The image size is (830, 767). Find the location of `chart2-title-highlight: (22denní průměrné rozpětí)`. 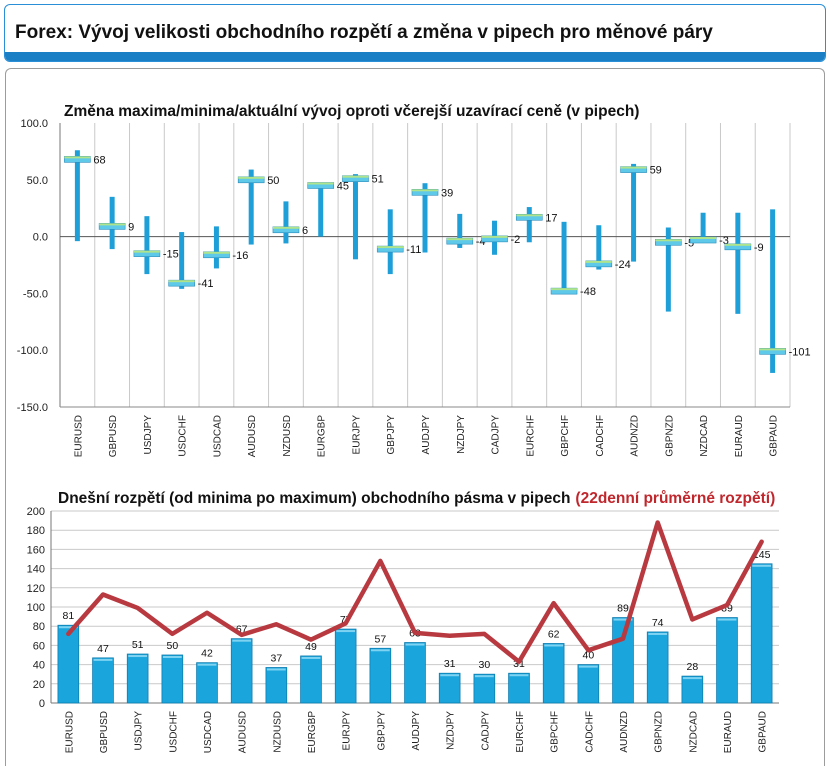

chart2-title-highlight: (22denní průměrné rozpětí) is located at coordinates (675, 498).